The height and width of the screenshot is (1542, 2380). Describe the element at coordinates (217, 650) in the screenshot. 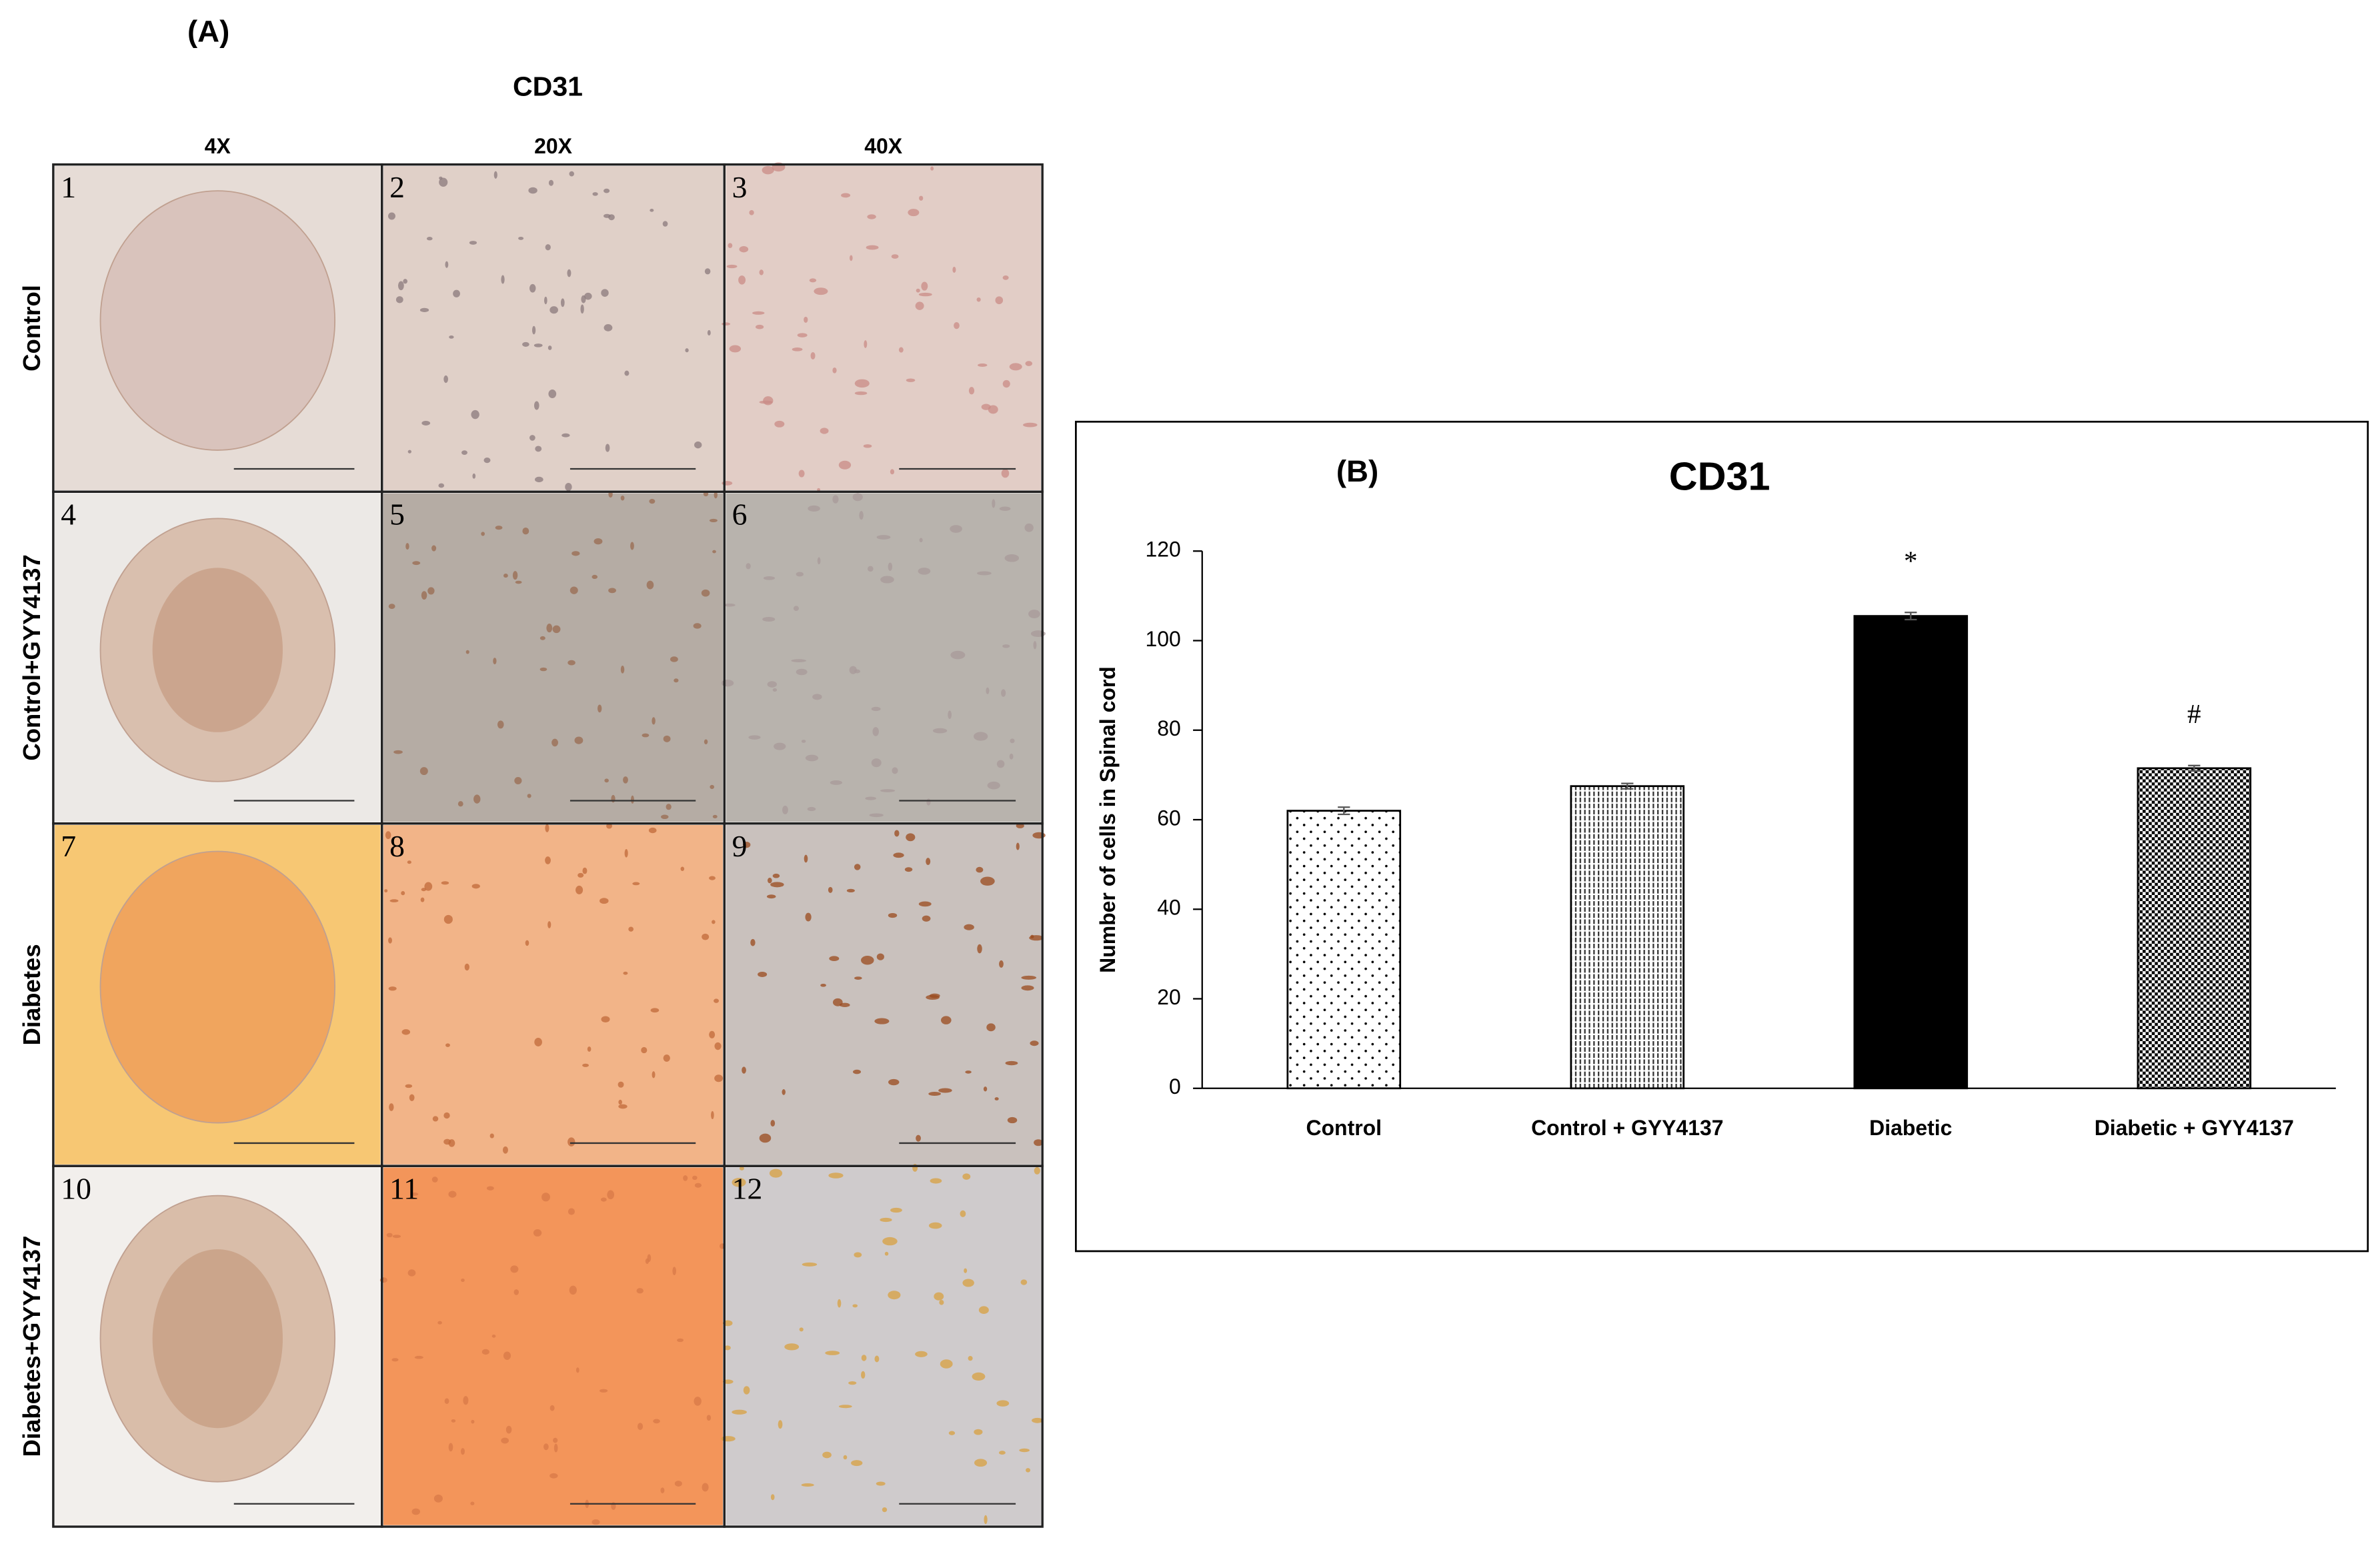

I see `grey-matter` at that location.